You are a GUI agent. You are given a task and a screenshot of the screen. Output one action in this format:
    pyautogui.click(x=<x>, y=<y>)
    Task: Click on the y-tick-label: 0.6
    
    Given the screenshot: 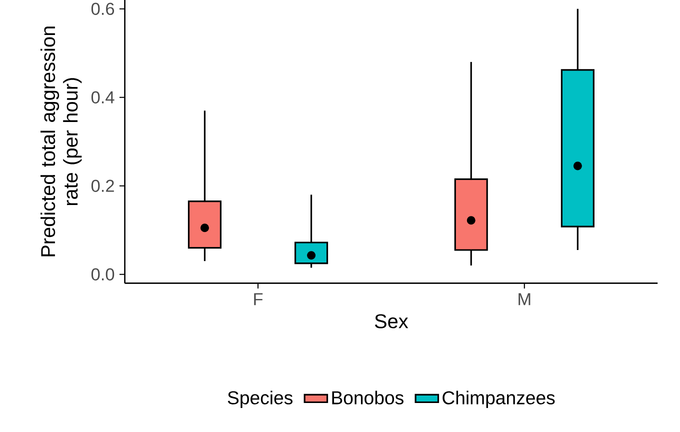 What is the action you would take?
    pyautogui.click(x=102, y=8)
    